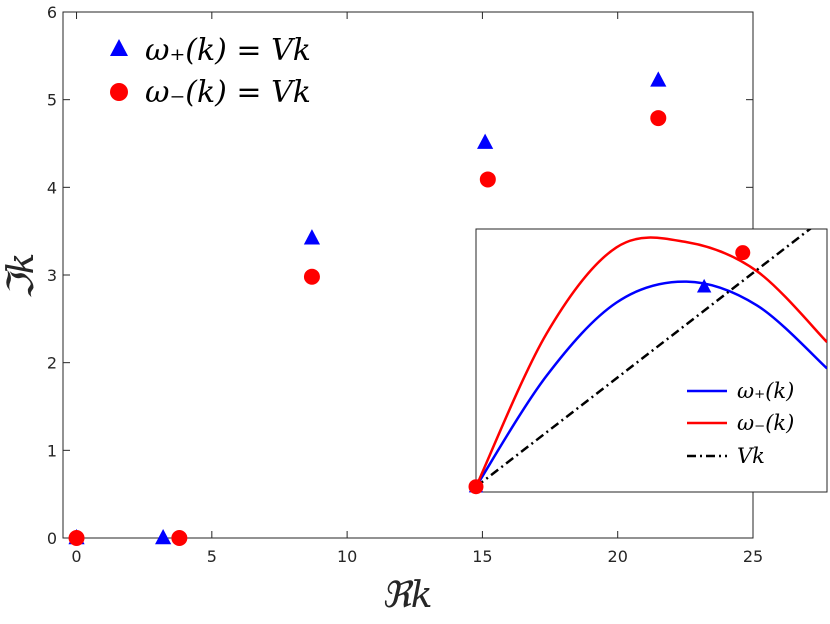 Image resolution: width=830 pixels, height=624 pixels. I want to click on inset-legend-label: ω₊(k), so click(765, 391).